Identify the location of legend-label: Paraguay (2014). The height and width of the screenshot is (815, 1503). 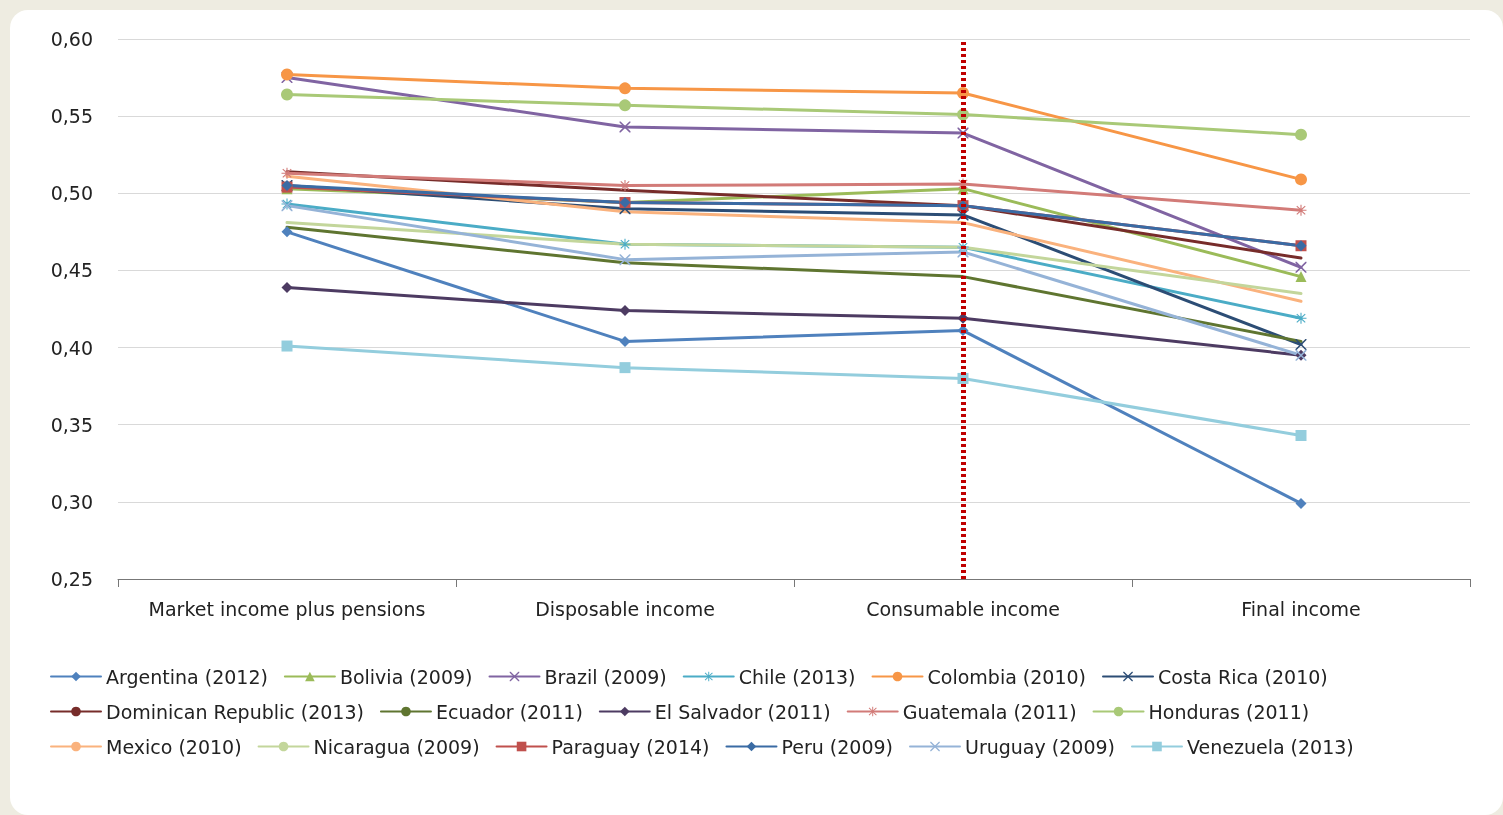
(630, 746).